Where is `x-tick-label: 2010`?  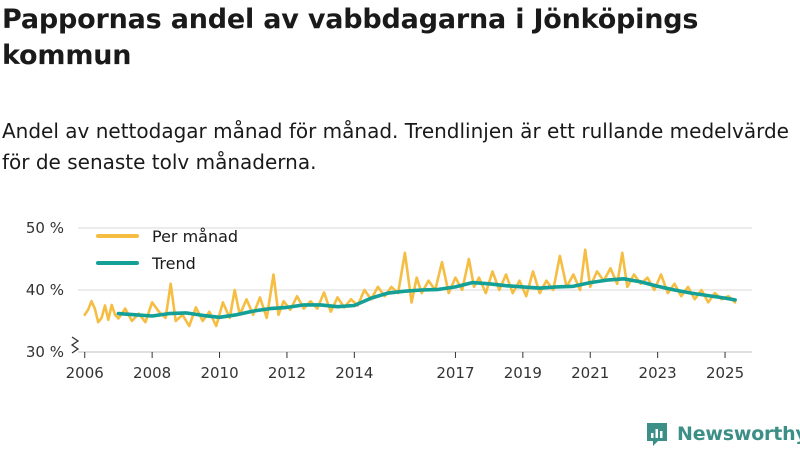
x-tick-label: 2010 is located at coordinates (219, 373).